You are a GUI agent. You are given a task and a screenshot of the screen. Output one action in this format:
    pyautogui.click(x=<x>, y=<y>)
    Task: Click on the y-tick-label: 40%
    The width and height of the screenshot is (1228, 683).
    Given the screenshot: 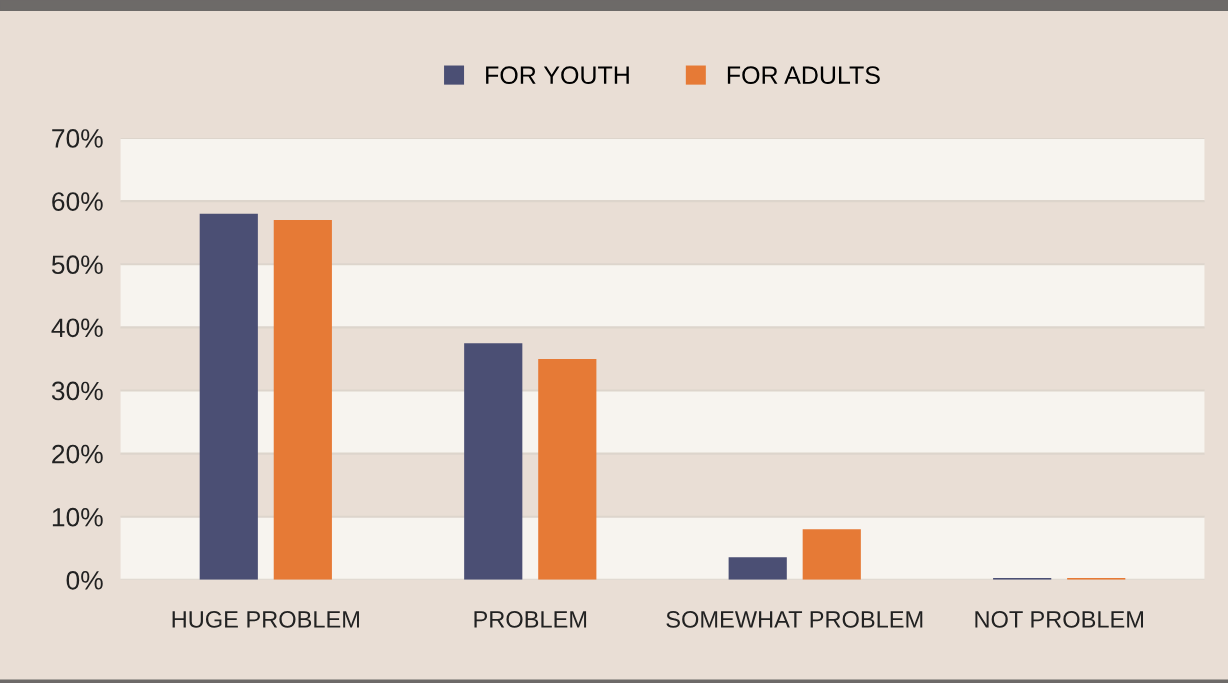 What is the action you would take?
    pyautogui.click(x=77, y=328)
    